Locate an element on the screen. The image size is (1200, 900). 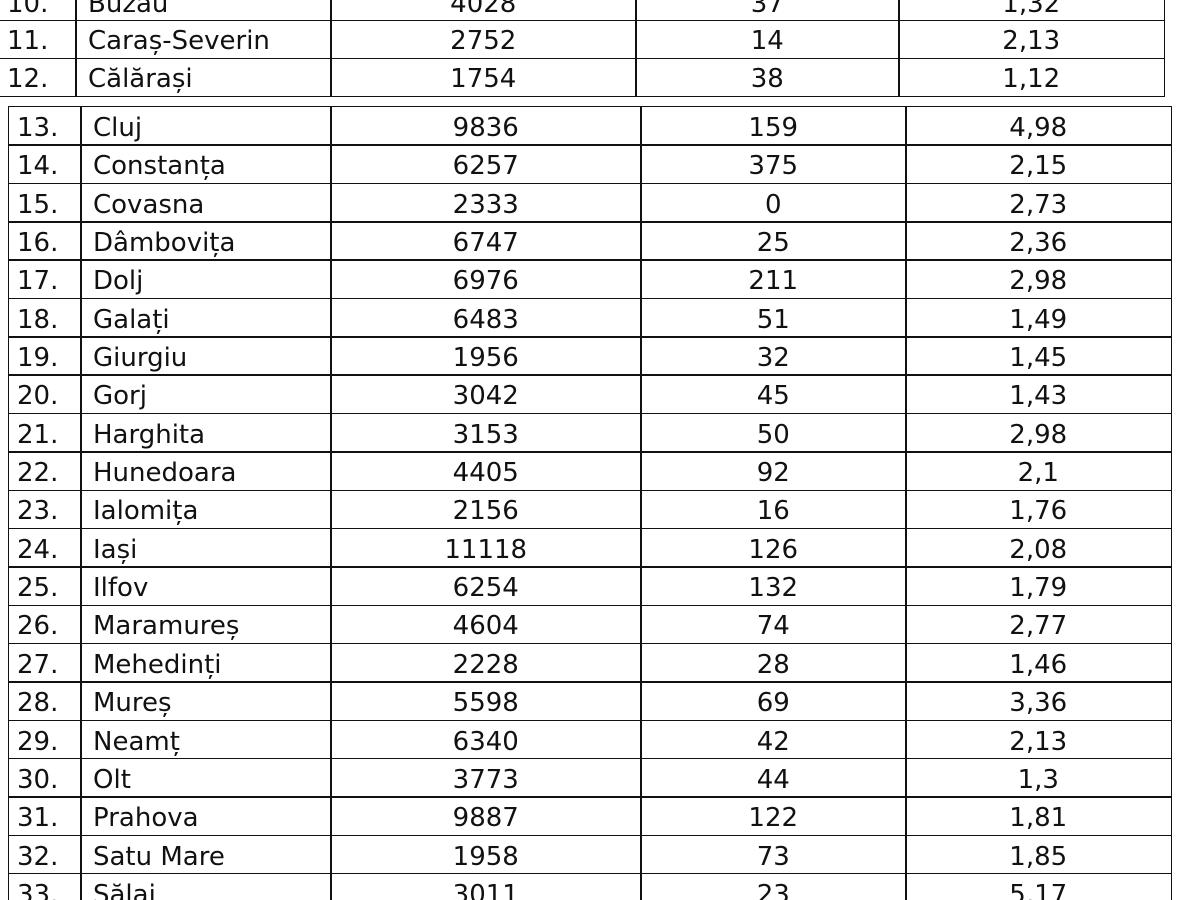
county-name: Ilfov is located at coordinates (206, 586).